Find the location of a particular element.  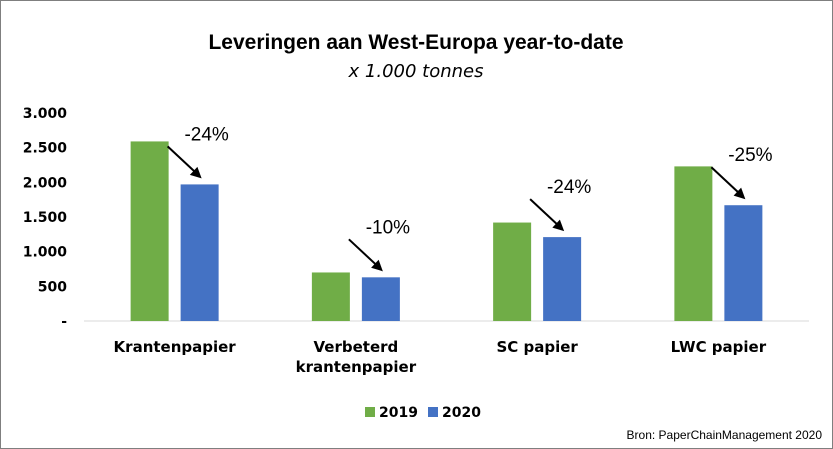

y-tick-label: 3.000 is located at coordinates (45, 114).